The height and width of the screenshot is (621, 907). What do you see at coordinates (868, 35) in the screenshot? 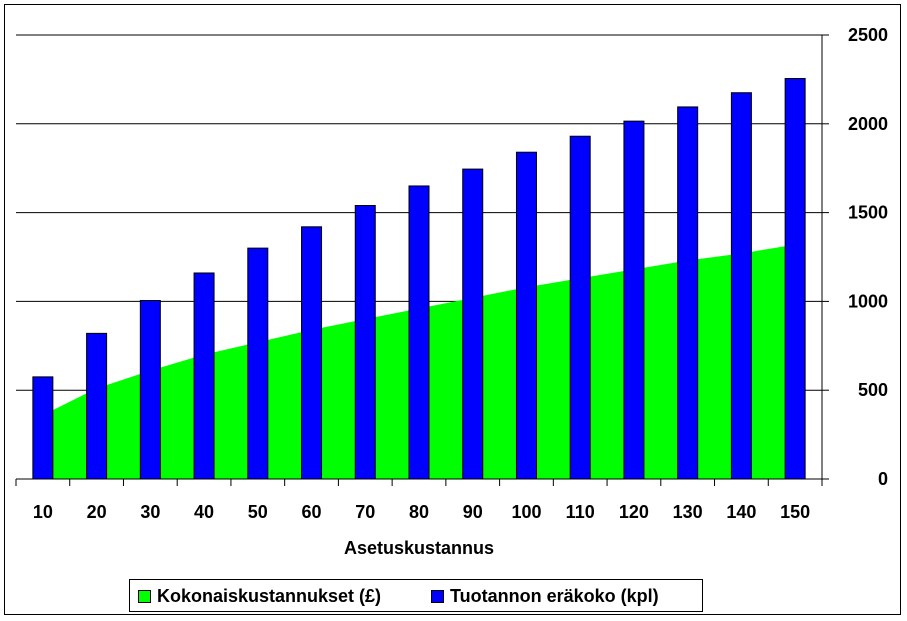
I see `y-tick-label: 2500` at bounding box center [868, 35].